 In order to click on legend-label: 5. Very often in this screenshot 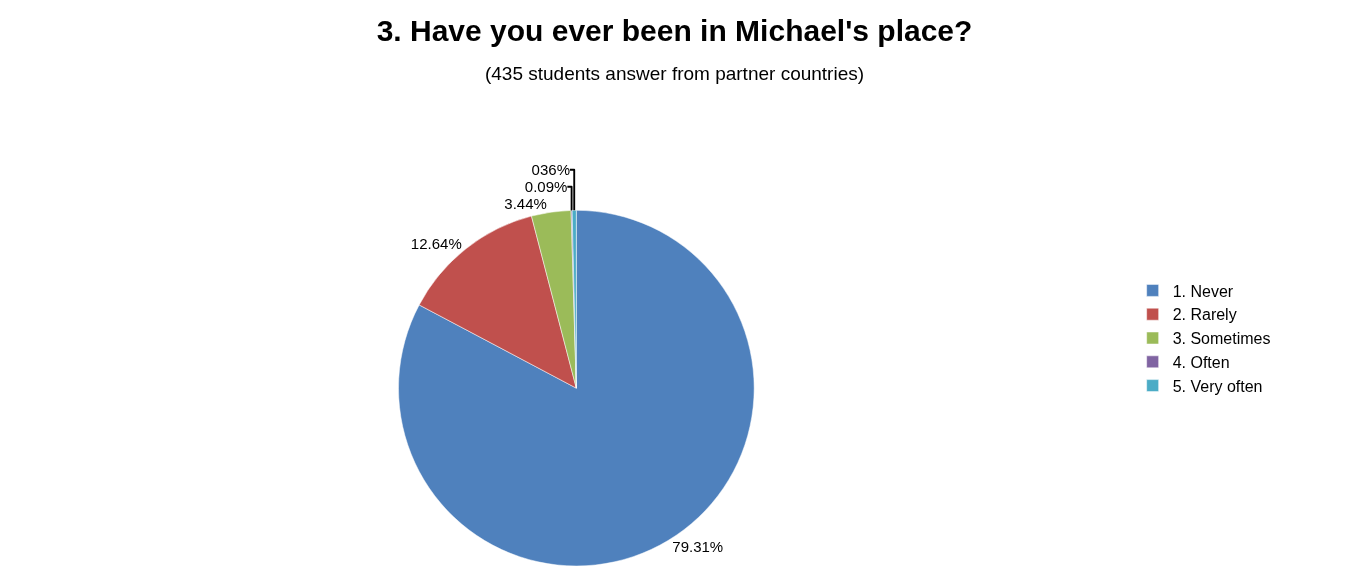, I will do `click(1217, 386)`.